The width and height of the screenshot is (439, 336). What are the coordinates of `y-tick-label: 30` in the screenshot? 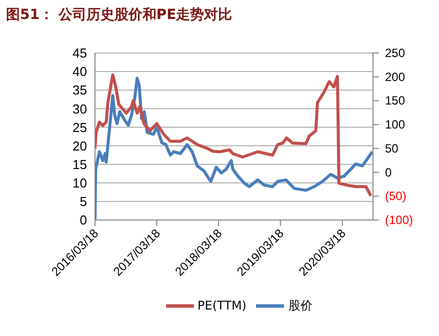 It's located at (79, 108).